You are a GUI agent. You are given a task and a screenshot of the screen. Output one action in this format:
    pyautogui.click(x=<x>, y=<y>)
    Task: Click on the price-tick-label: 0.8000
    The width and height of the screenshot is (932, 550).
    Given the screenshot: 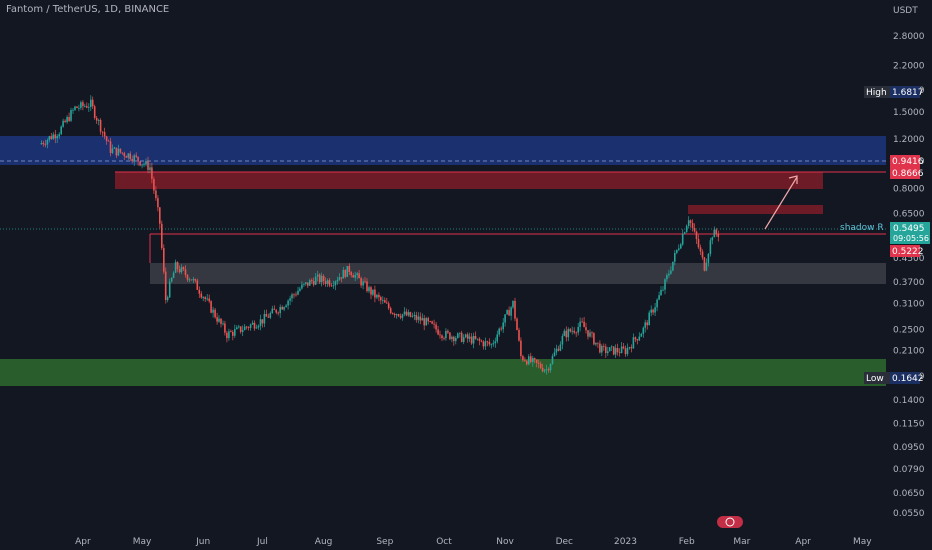 What is the action you would take?
    pyautogui.click(x=909, y=189)
    